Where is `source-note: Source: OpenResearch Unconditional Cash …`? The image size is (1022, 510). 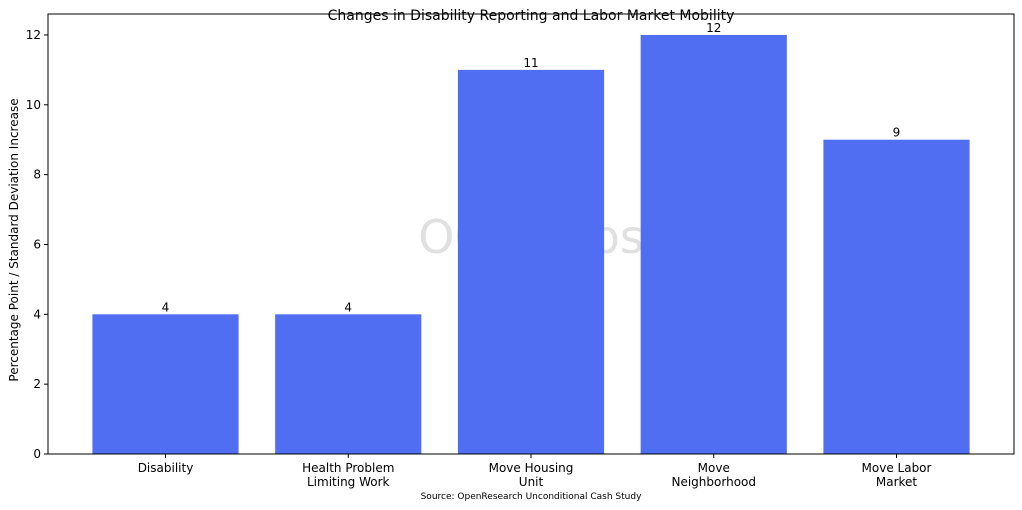 source-note: Source: OpenResearch Unconditional Cash … is located at coordinates (531, 497).